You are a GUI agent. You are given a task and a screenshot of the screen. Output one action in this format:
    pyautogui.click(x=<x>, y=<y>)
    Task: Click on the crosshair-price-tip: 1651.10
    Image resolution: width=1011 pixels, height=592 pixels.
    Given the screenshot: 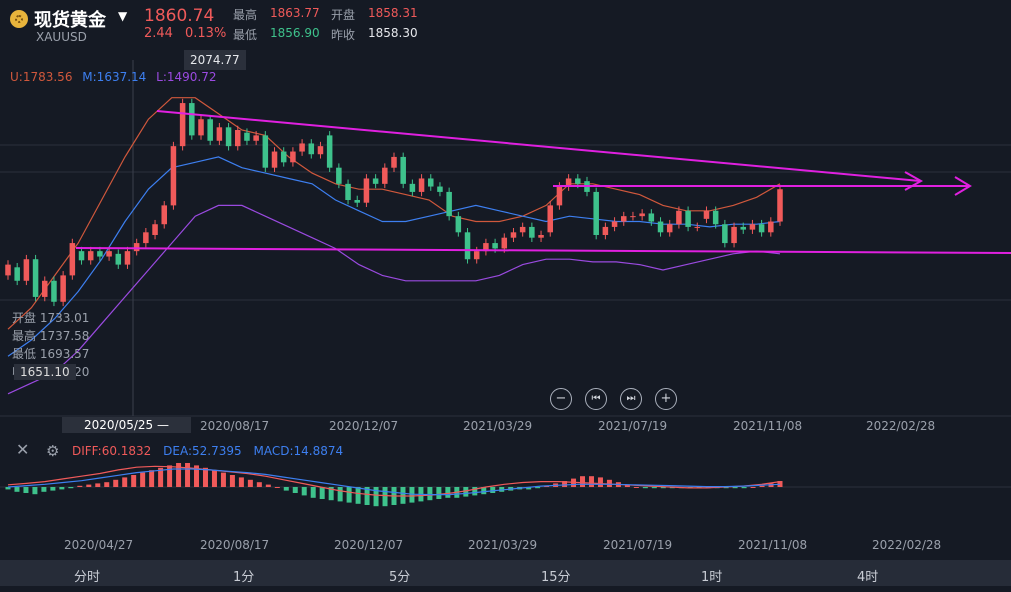 What is the action you would take?
    pyautogui.click(x=45, y=372)
    